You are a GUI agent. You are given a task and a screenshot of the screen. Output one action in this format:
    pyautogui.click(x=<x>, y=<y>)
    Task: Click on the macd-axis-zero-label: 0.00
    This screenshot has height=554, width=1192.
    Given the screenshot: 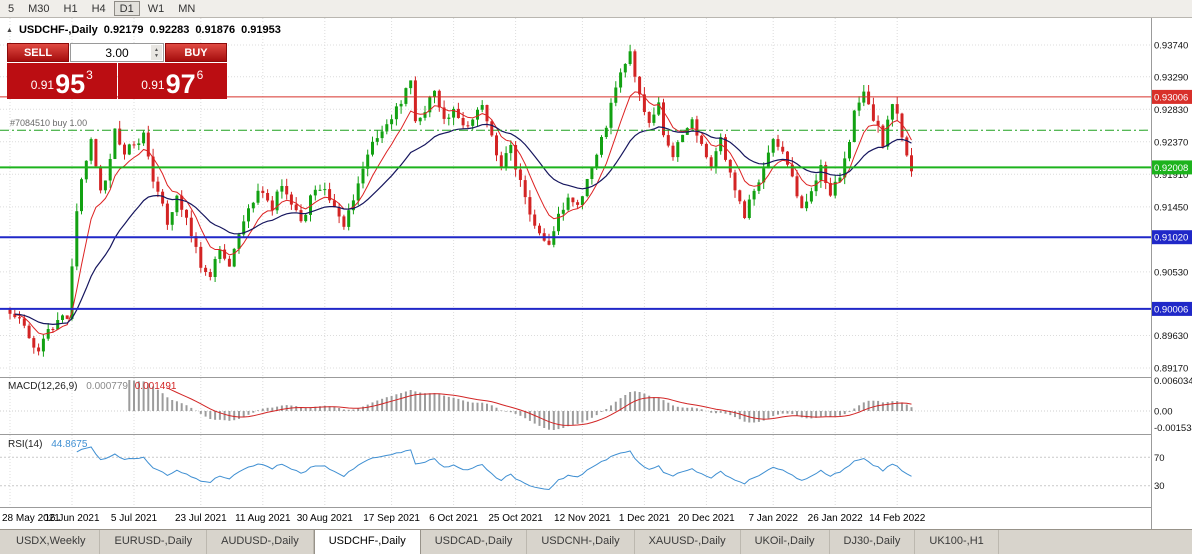 What is the action you would take?
    pyautogui.click(x=1163, y=412)
    